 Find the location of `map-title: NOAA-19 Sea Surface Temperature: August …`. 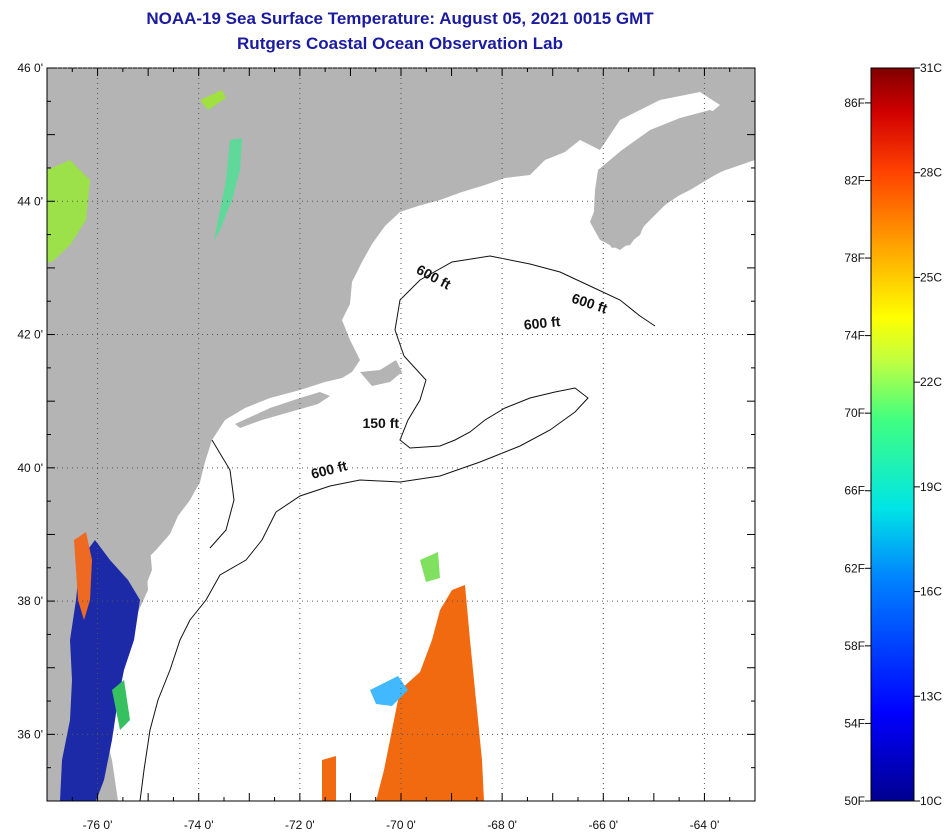

map-title: NOAA-19 Sea Surface Temperature: August … is located at coordinates (400, 18).